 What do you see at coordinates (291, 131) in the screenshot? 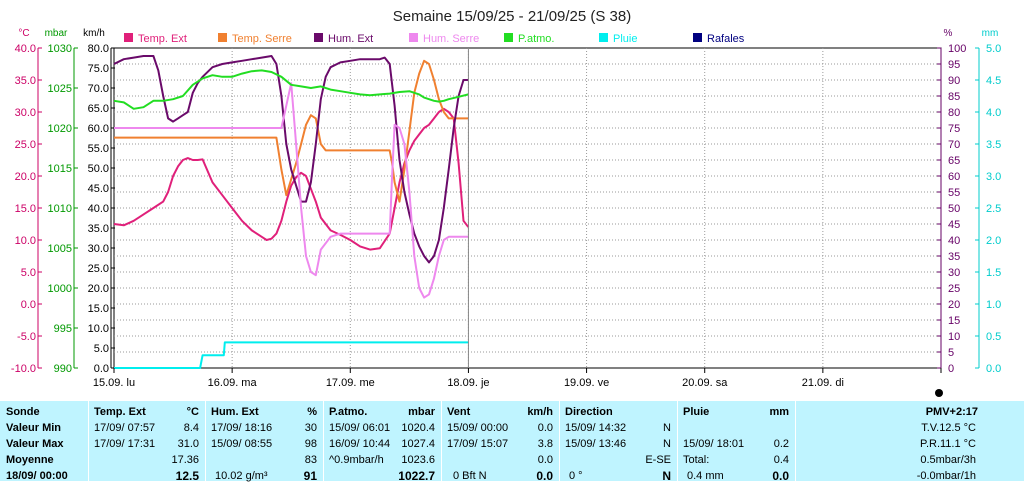
I see `series-line-temp-serre` at bounding box center [291, 131].